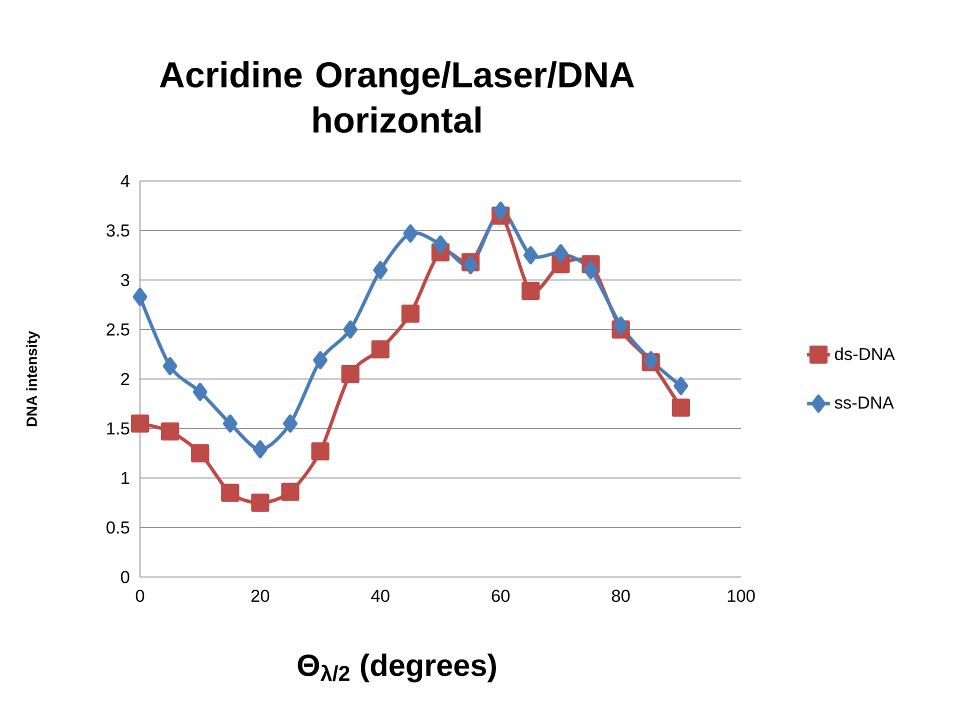  I want to click on y-tick-label: 2, so click(125, 379).